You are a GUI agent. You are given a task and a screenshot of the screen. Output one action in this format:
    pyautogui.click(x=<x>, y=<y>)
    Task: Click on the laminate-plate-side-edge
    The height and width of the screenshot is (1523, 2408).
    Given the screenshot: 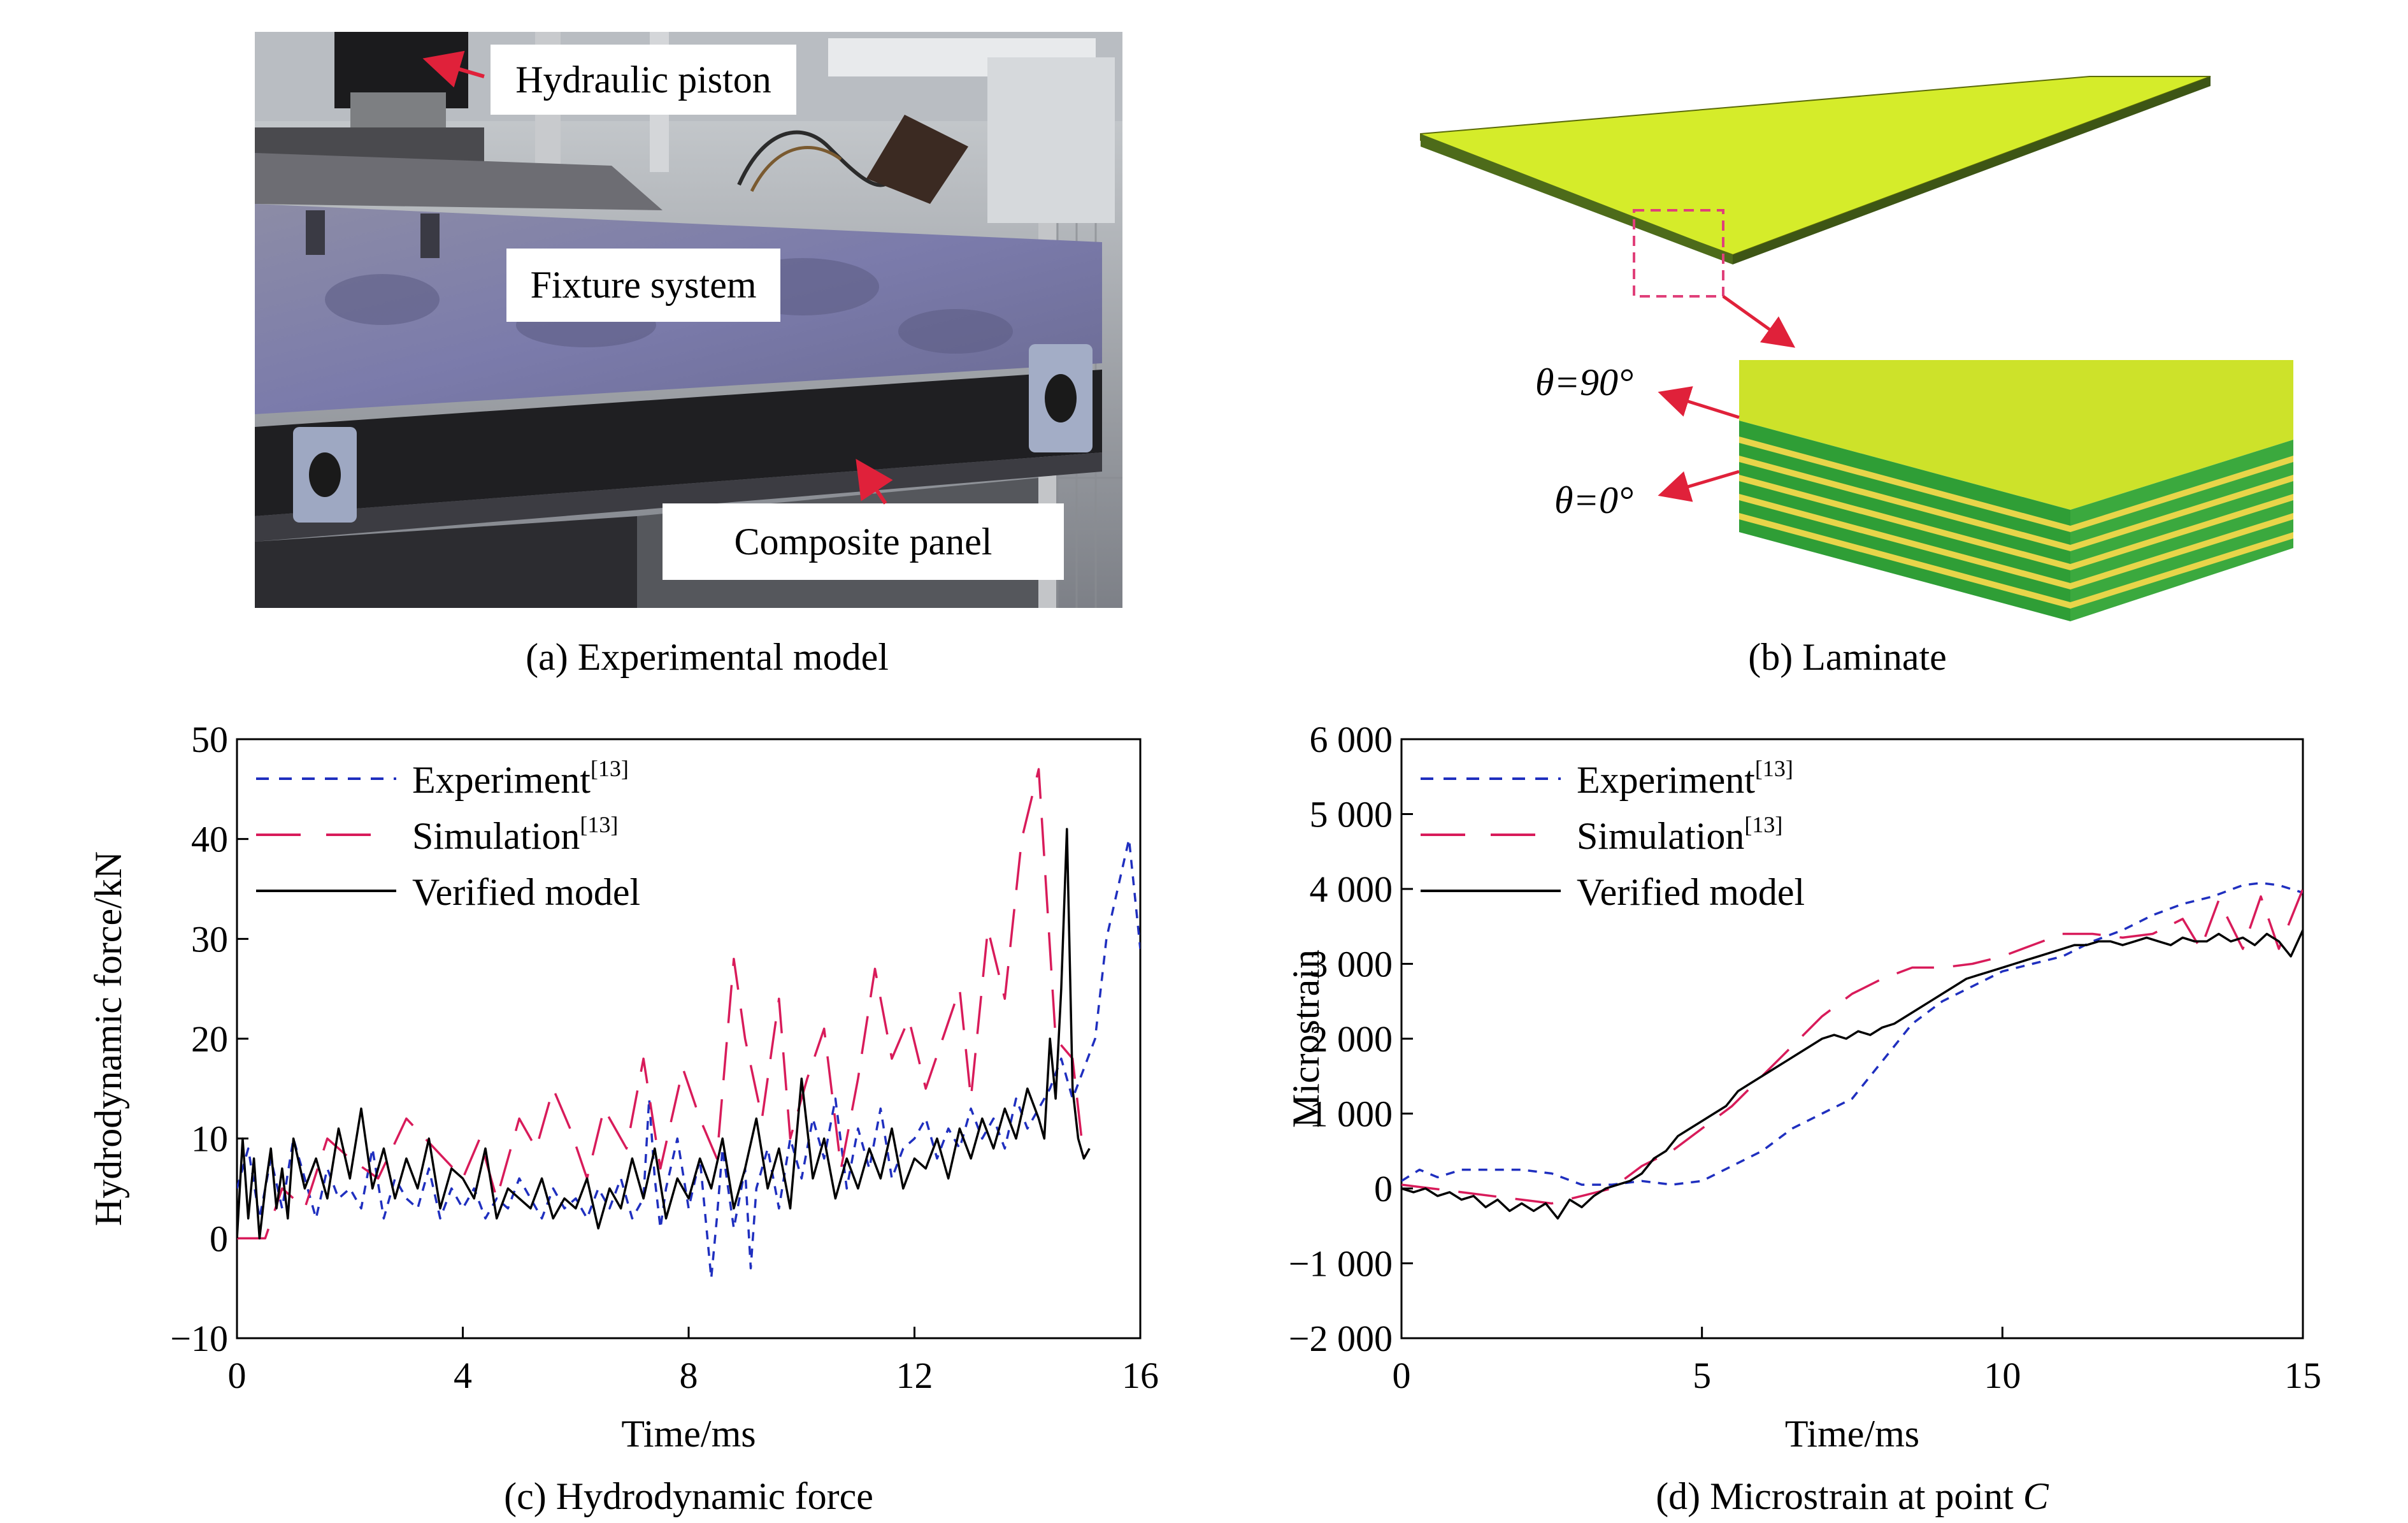 What is the action you would take?
    pyautogui.click(x=1972, y=170)
    